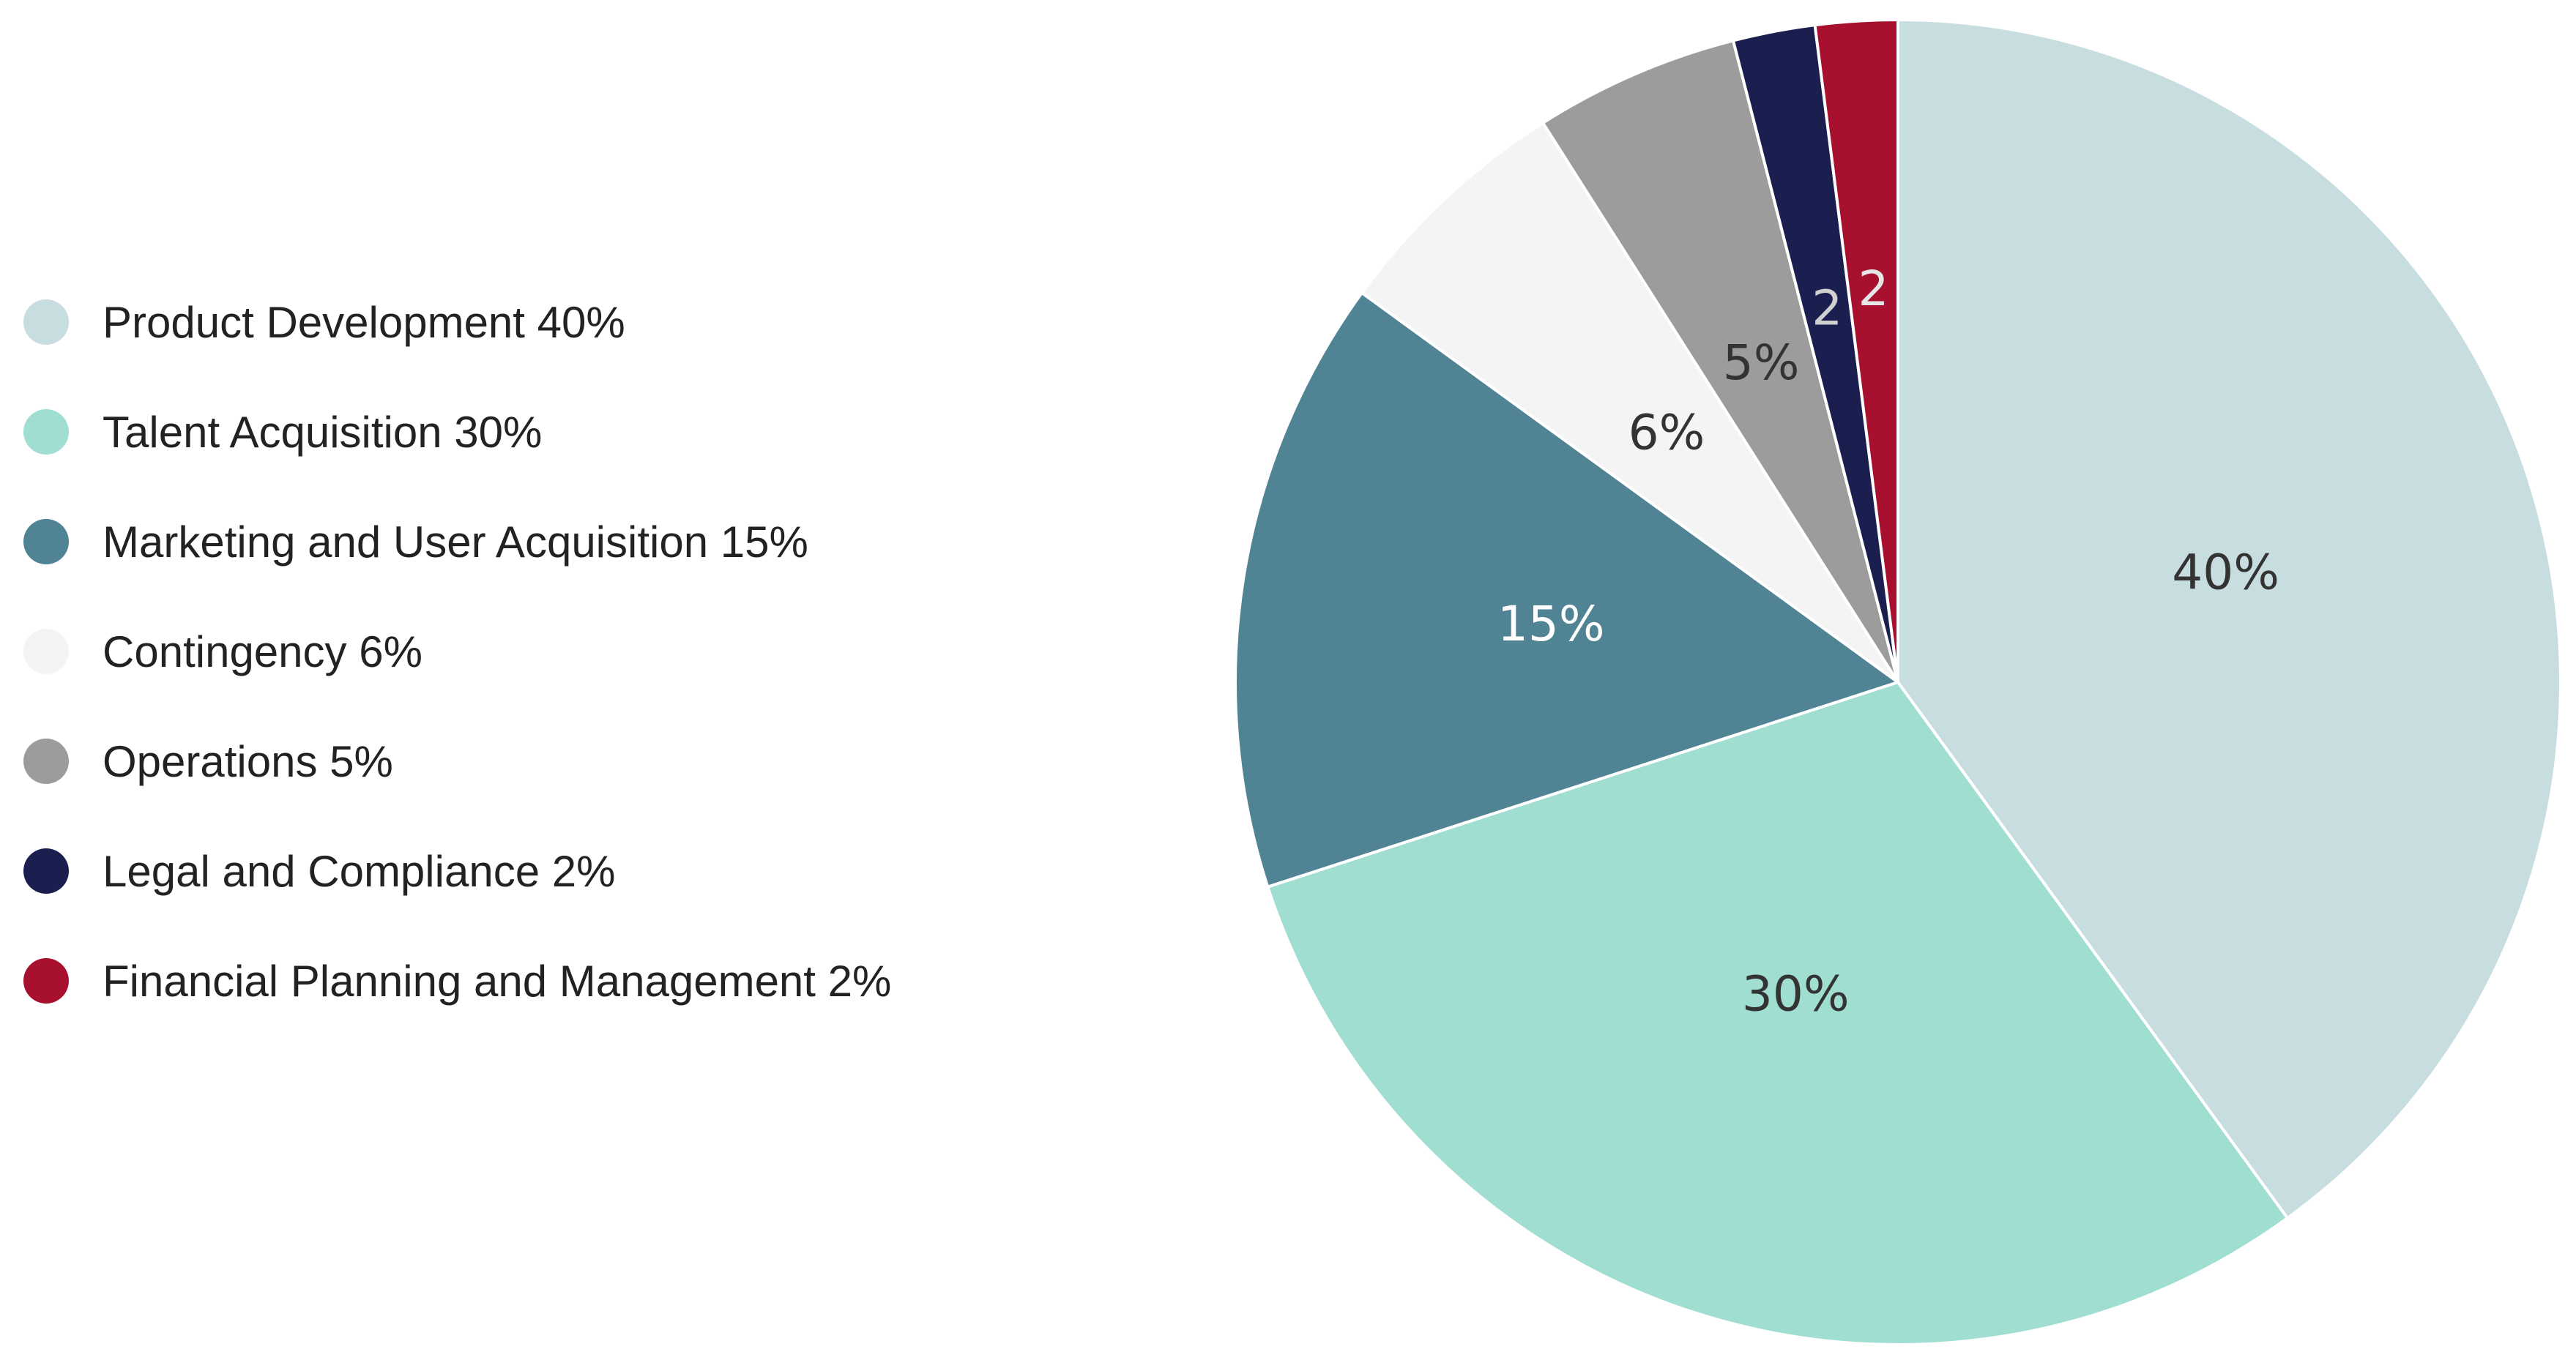 Image resolution: width=2576 pixels, height=1360 pixels. Describe the element at coordinates (262, 651) in the screenshot. I see `legend-label: Contingency 6%` at that location.